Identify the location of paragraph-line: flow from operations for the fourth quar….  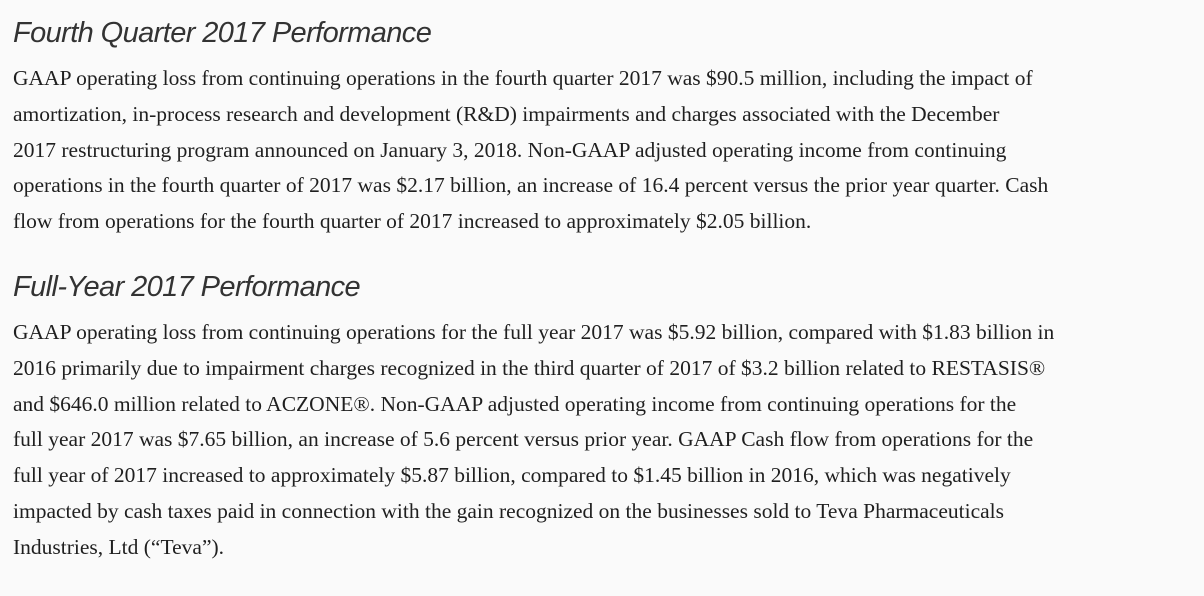
(412, 221).